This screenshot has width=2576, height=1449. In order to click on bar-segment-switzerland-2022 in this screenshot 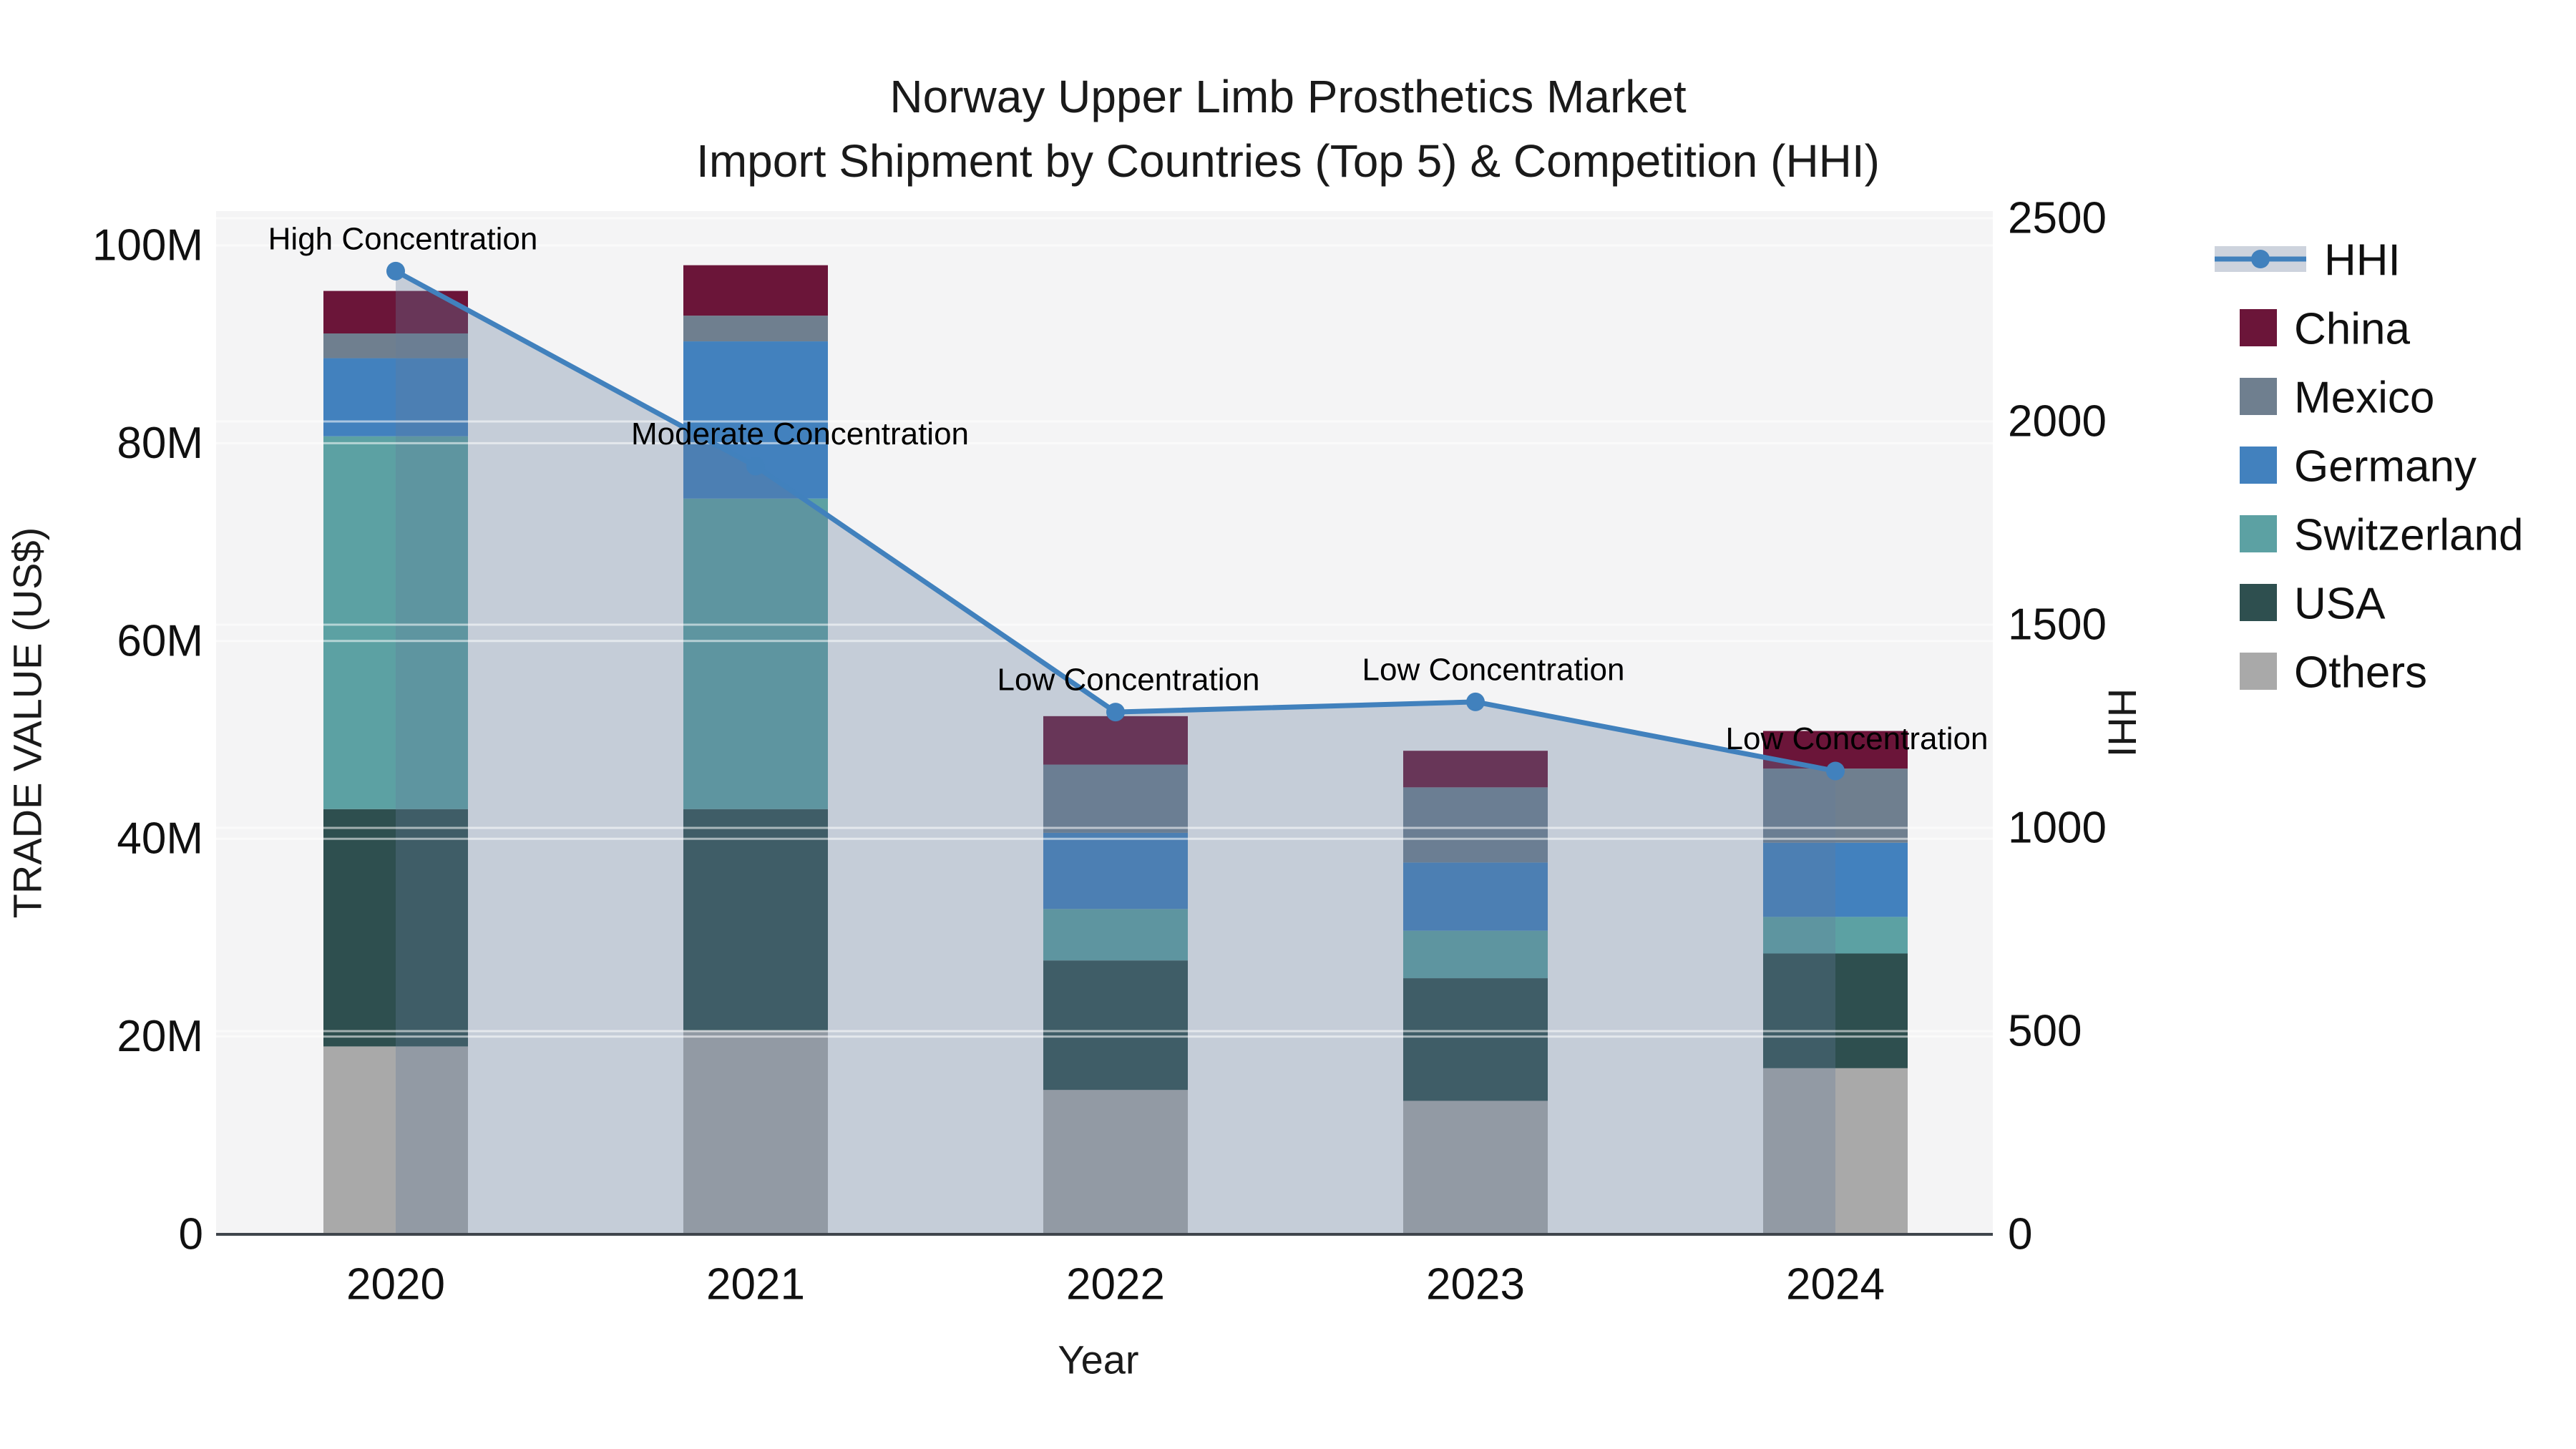, I will do `click(1115, 935)`.